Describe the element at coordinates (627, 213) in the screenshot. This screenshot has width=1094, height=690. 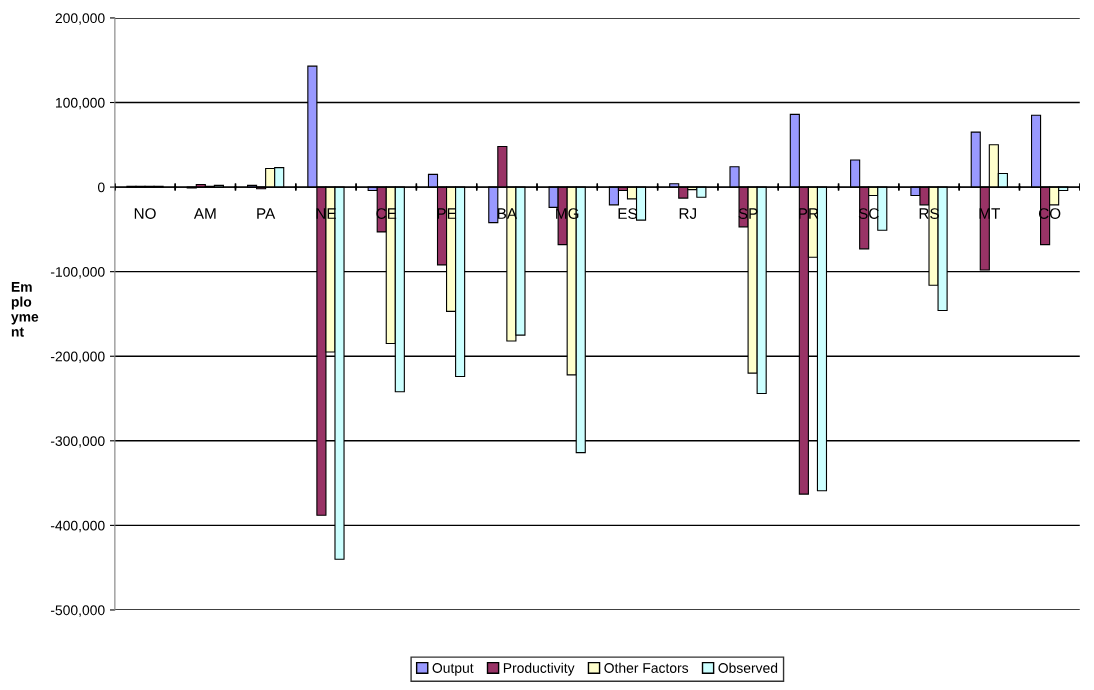
I see `x-tick-label: ES` at that location.